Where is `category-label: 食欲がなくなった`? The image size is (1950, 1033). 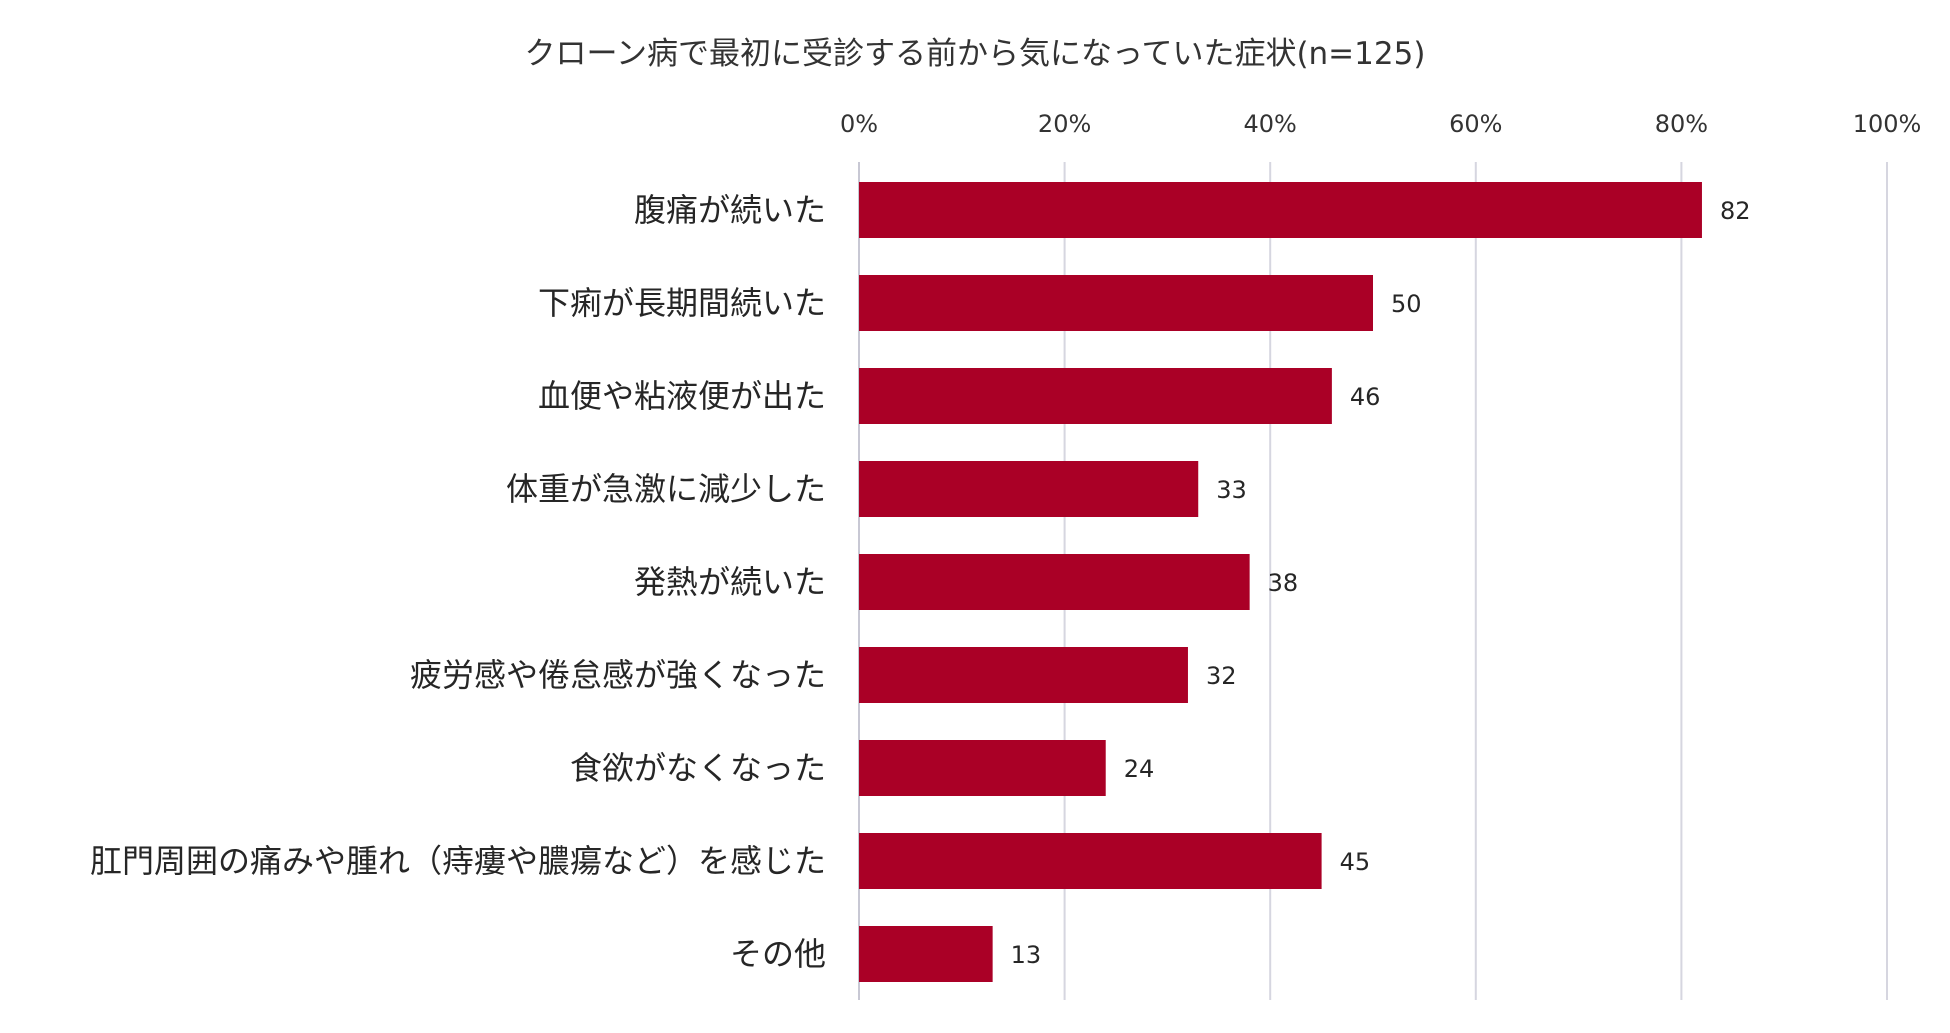
category-label: 食欲がなくなった is located at coordinates (698, 768).